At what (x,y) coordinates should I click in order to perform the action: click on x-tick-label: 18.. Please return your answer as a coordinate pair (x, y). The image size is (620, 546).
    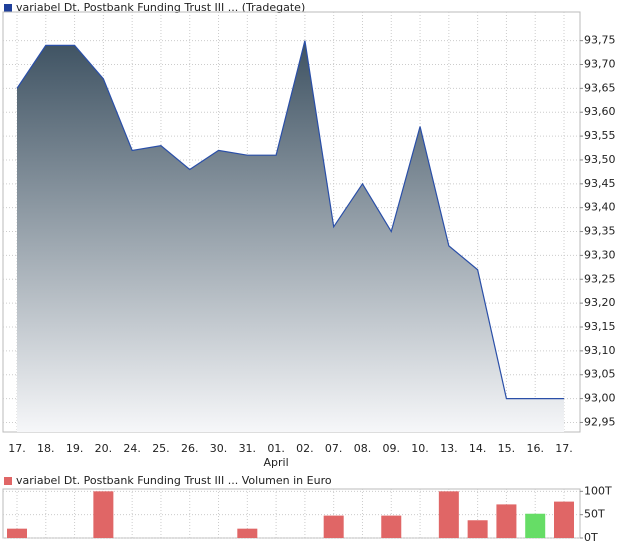
    Looking at the image, I should click on (46, 448).